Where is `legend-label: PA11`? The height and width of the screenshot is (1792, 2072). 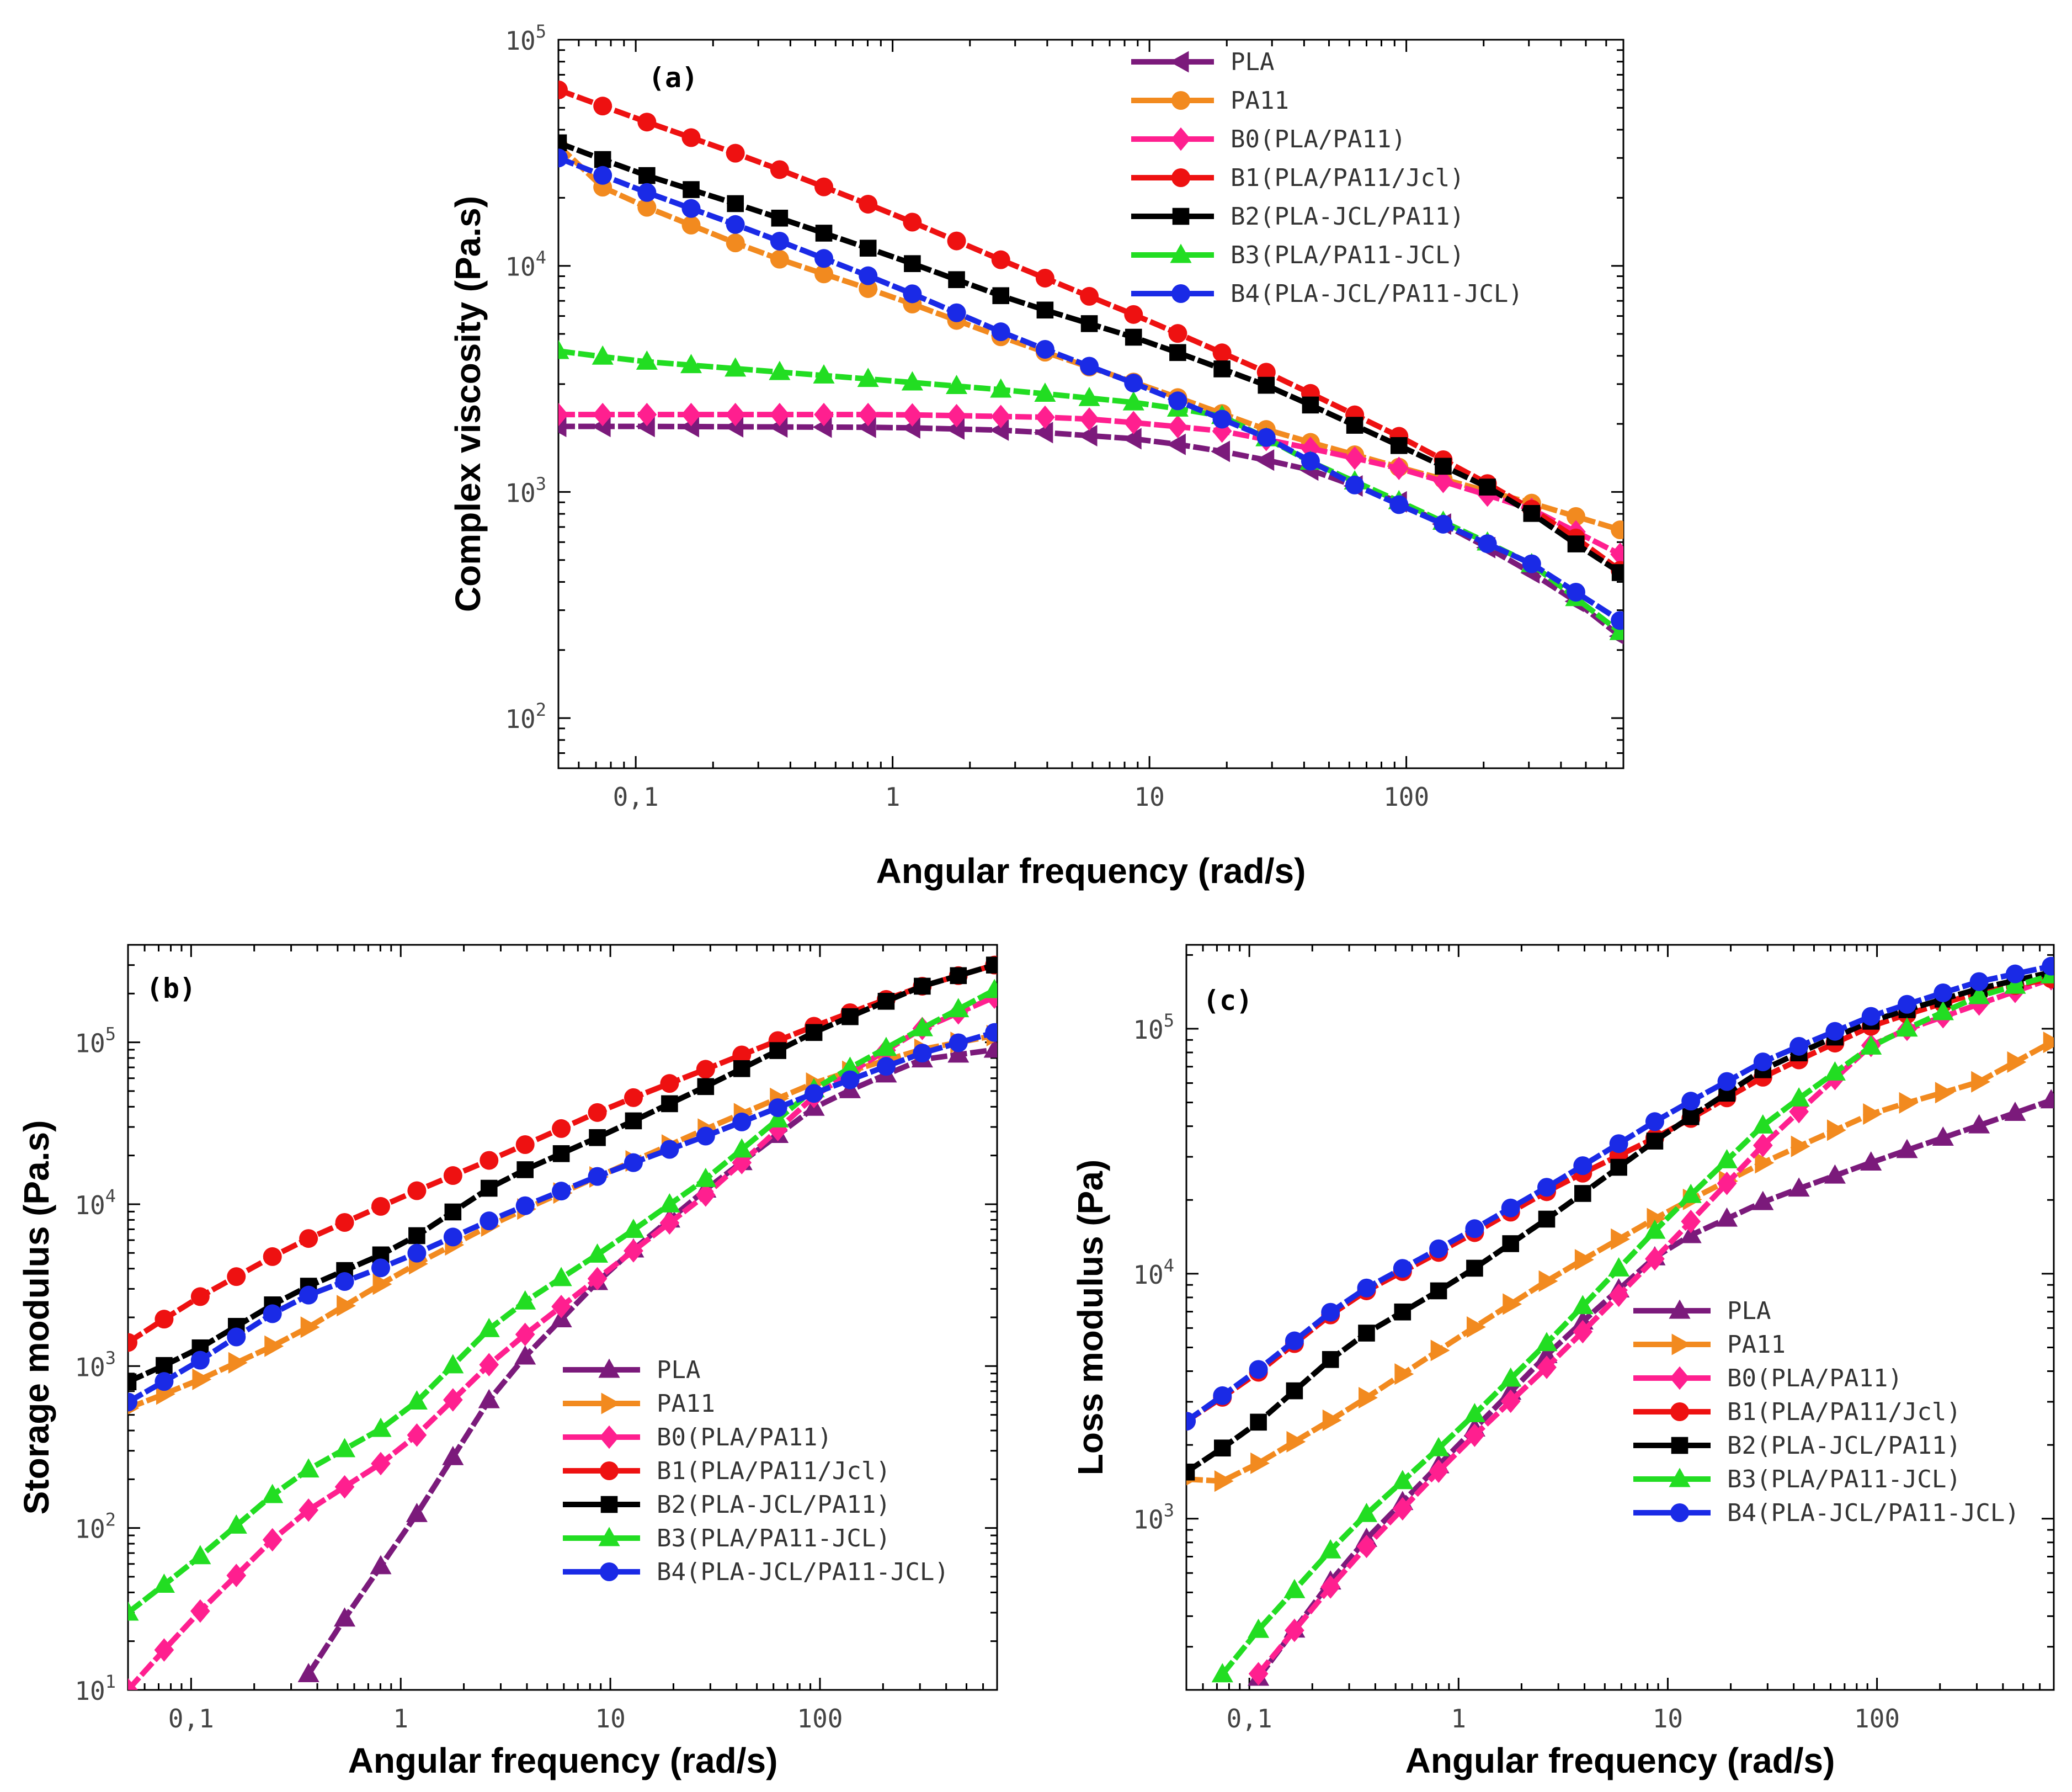 legend-label: PA11 is located at coordinates (686, 1404).